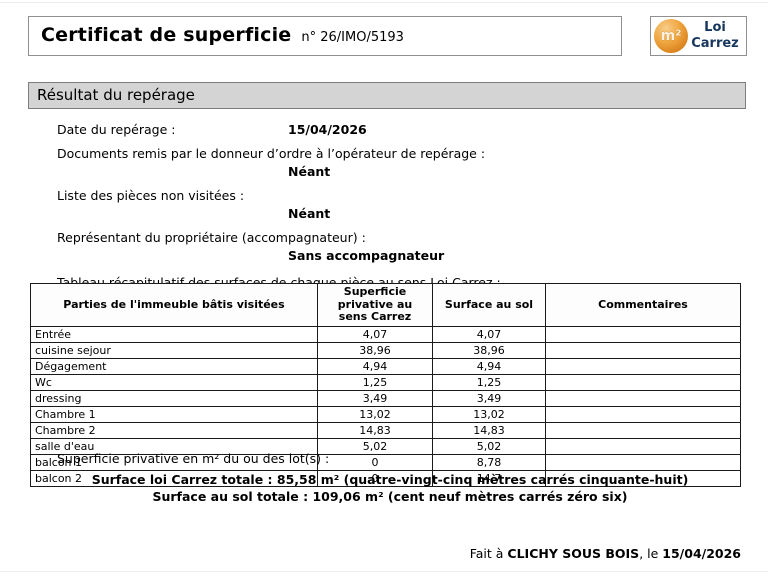 This screenshot has height=576, width=768. I want to click on cell-piece: dressing, so click(174, 398).